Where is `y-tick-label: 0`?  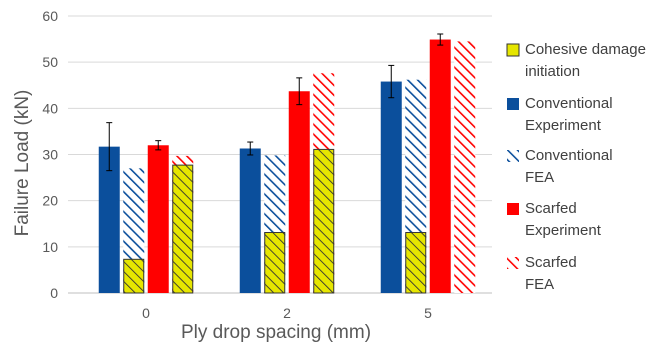
y-tick-label: 0 is located at coordinates (54, 293).